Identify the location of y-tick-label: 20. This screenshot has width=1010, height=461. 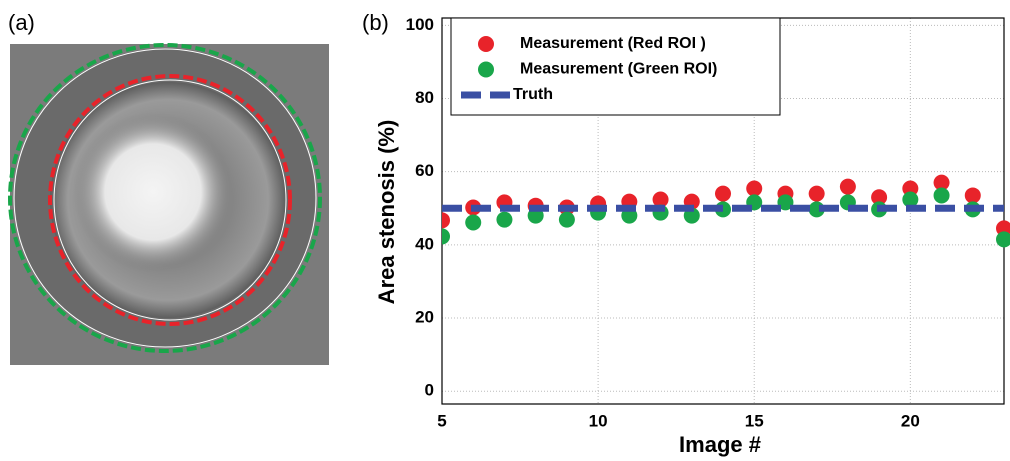
(424, 317).